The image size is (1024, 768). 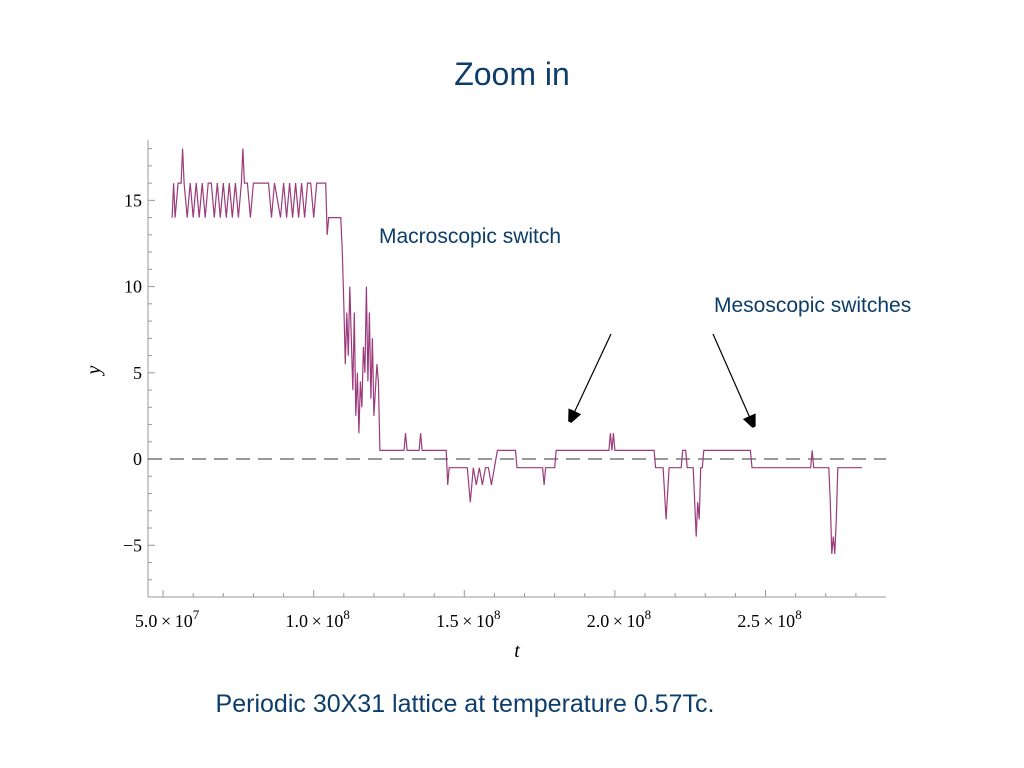 What do you see at coordinates (167, 619) in the screenshot?
I see `x-tick-label: 5.0 × 10⁷` at bounding box center [167, 619].